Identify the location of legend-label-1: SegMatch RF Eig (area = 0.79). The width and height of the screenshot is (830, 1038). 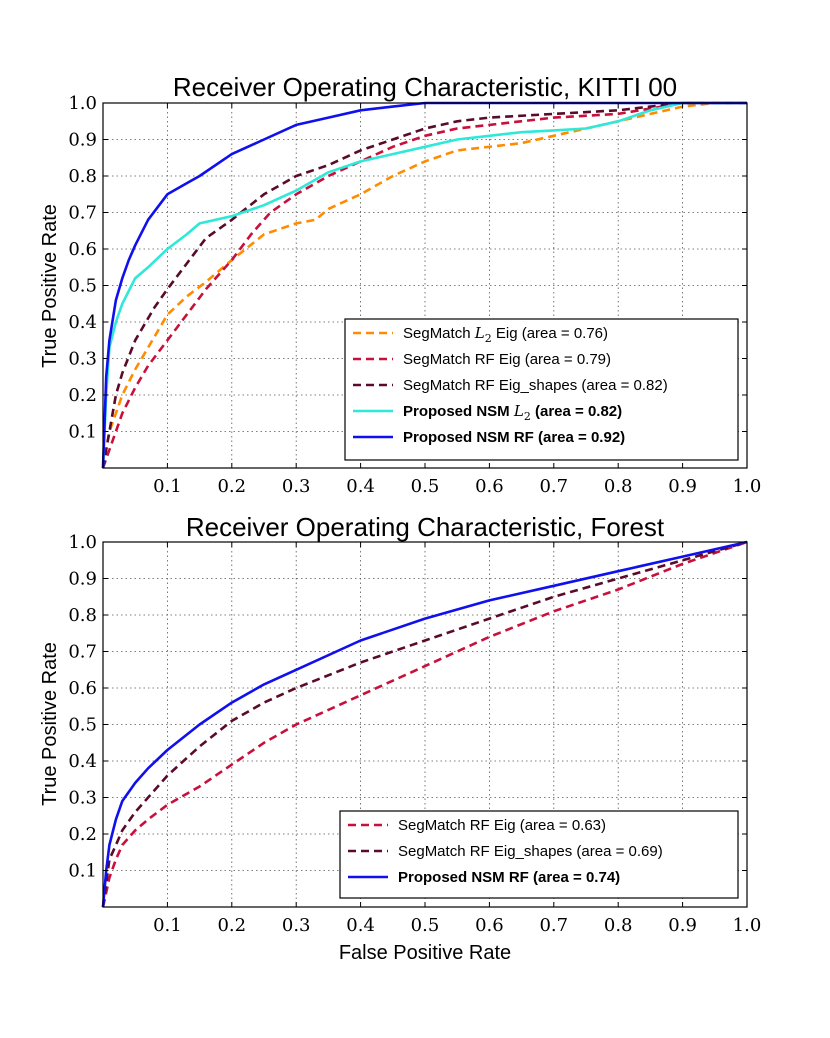
(507, 359).